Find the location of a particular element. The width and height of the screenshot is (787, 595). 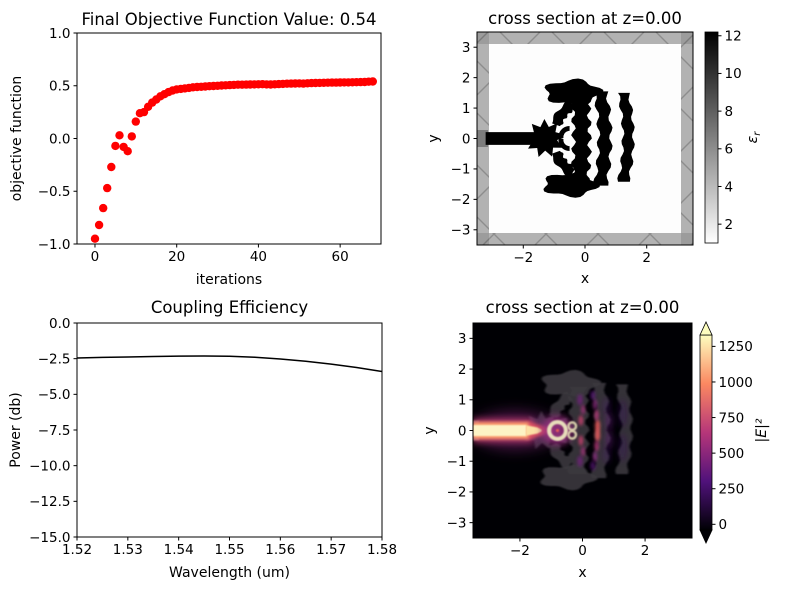

colorbar-tick-label: 4 is located at coordinates (729, 187).